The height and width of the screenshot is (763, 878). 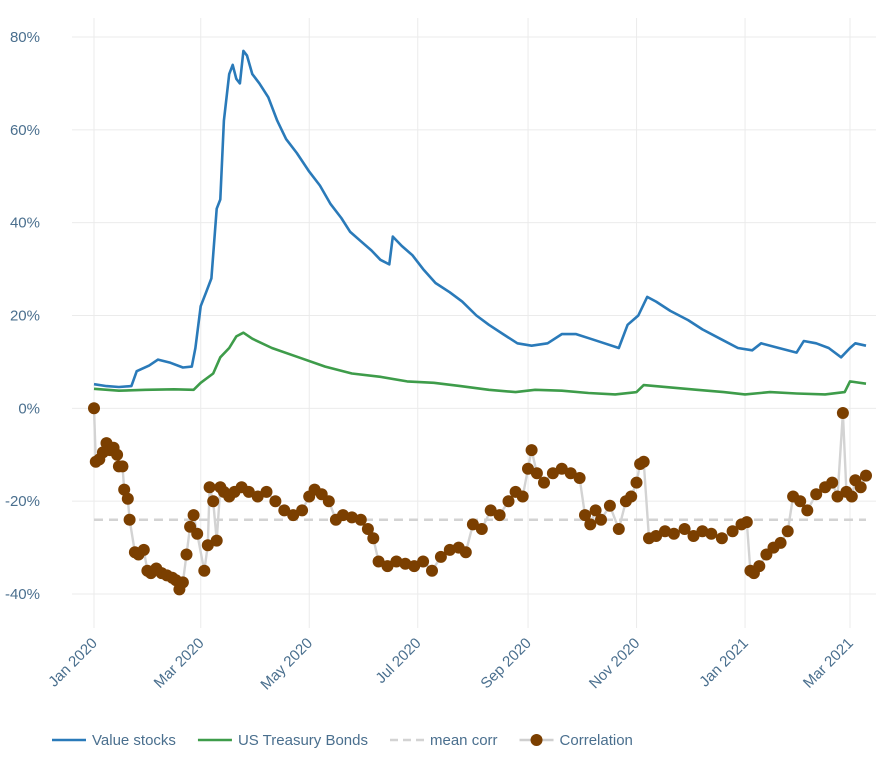 What do you see at coordinates (22, 594) in the screenshot?
I see `y-tick-label: -40%` at bounding box center [22, 594].